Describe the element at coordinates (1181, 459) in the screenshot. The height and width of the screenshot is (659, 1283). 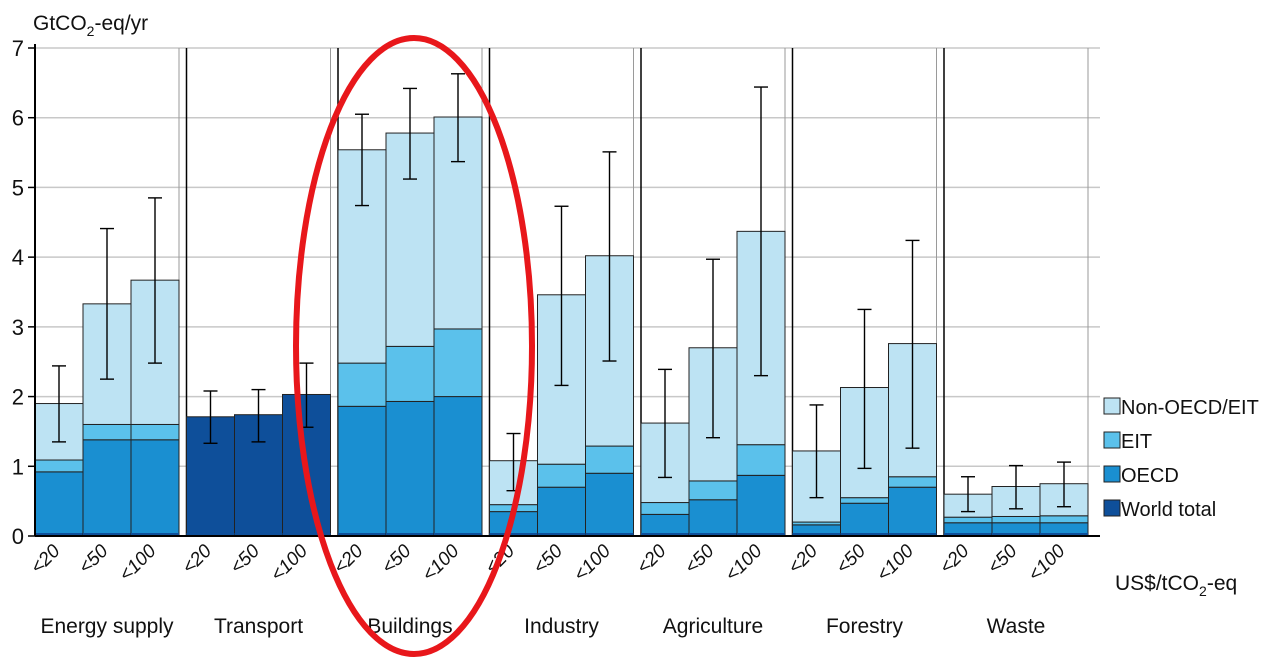
I see `legend: Non-OECD/EIT EIT OECD World total` at that location.